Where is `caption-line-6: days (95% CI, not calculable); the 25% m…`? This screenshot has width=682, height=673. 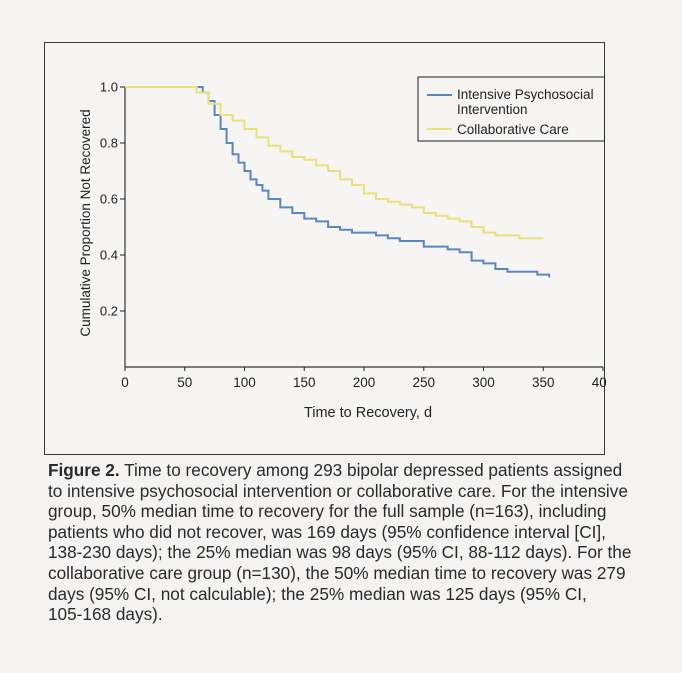
caption-line-6: days (95% CI, not calculable); the 25% m… is located at coordinates (317, 593).